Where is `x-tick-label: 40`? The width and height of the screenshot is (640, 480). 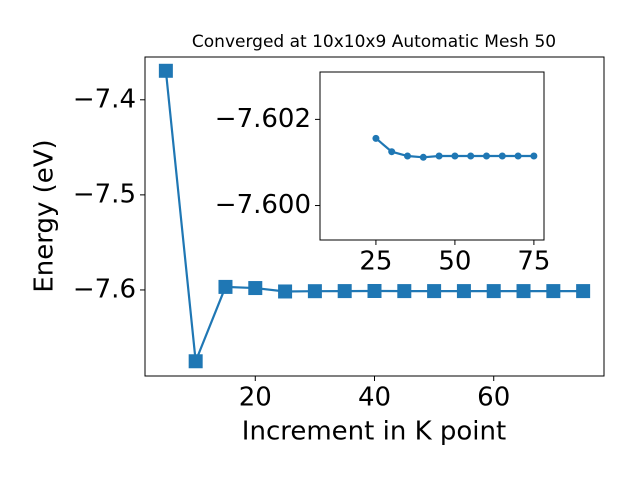 x-tick-label: 40 is located at coordinates (374, 398).